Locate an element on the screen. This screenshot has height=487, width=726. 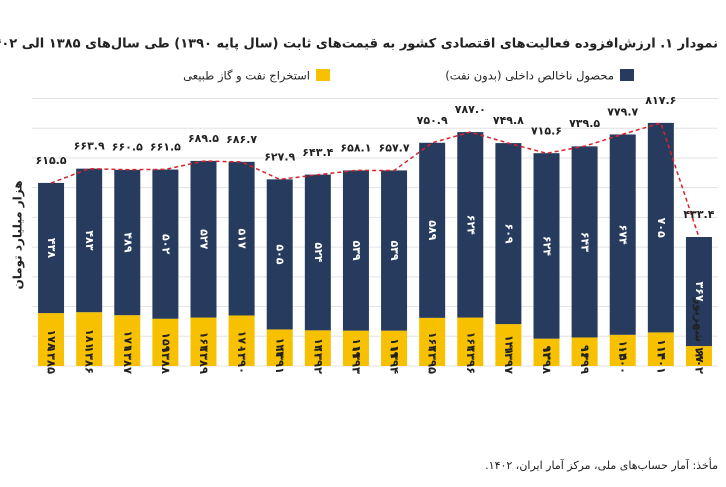
bar-value-label: ۱۵۹ is located at coordinates (165, 342).